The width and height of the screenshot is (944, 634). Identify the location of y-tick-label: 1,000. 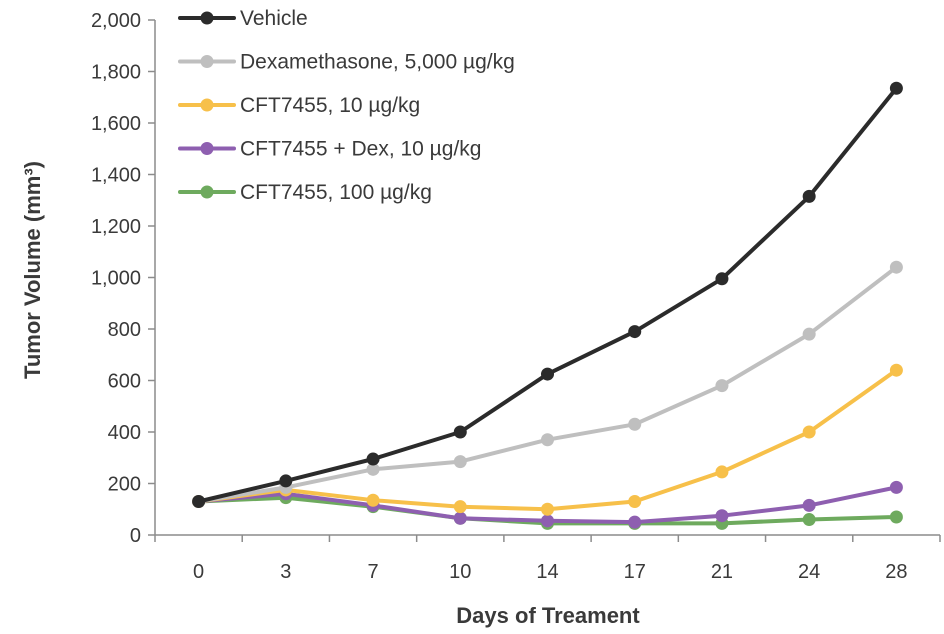
(116, 279).